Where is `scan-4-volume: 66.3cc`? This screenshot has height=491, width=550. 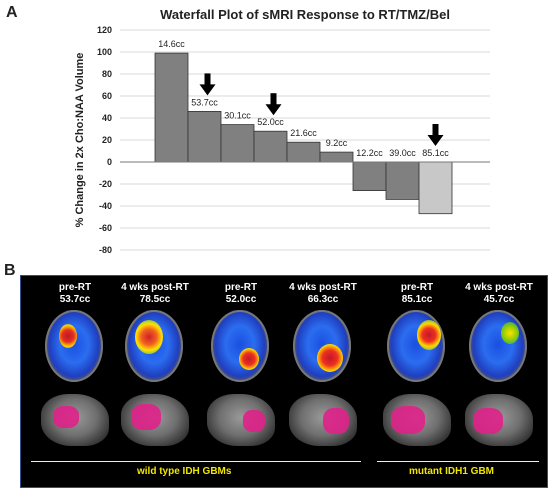 scan-4-volume: 66.3cc is located at coordinates (323, 299).